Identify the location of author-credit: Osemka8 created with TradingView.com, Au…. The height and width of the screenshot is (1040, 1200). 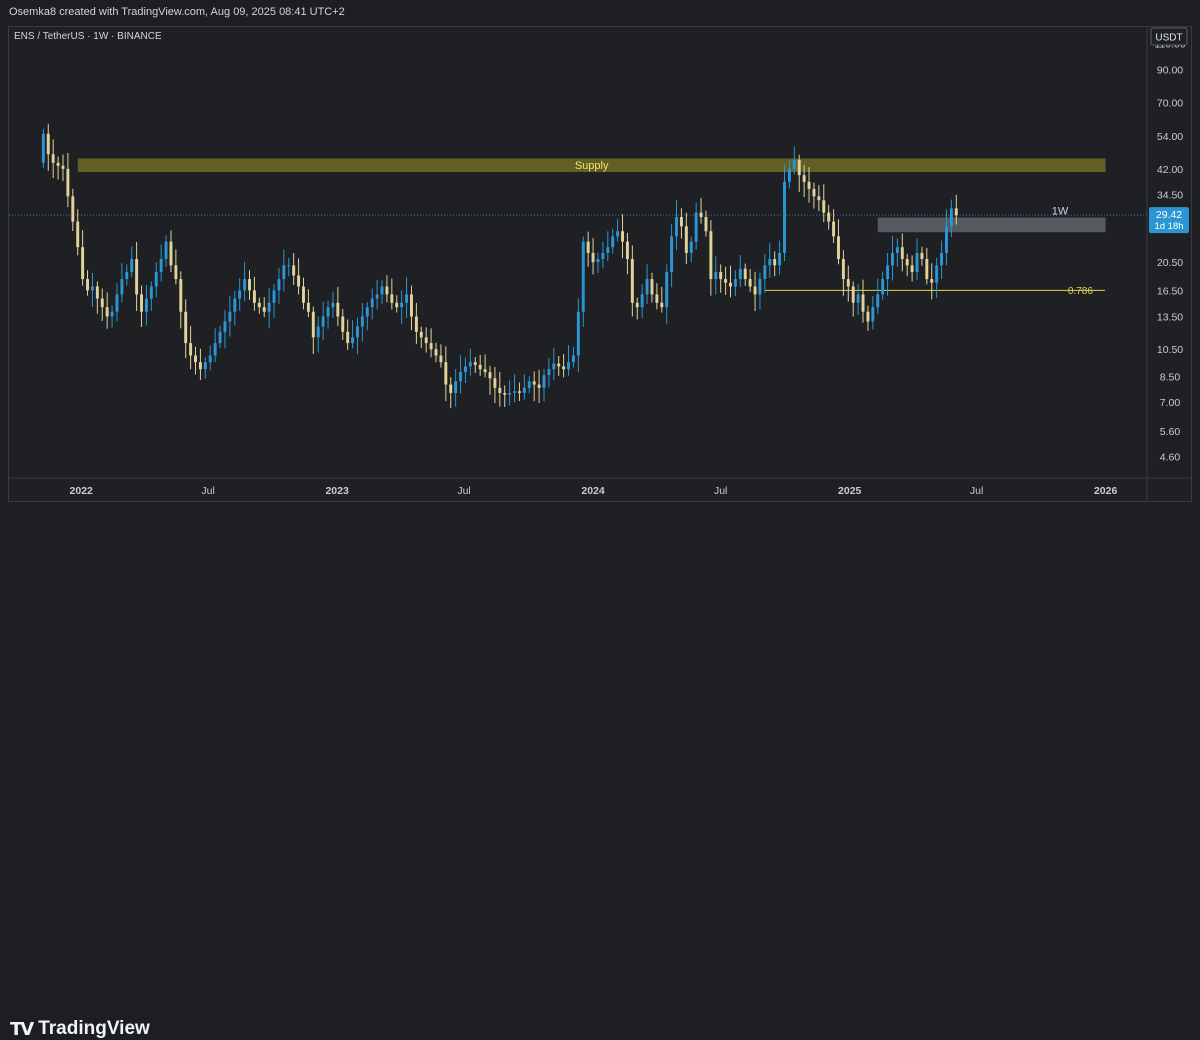
(177, 12).